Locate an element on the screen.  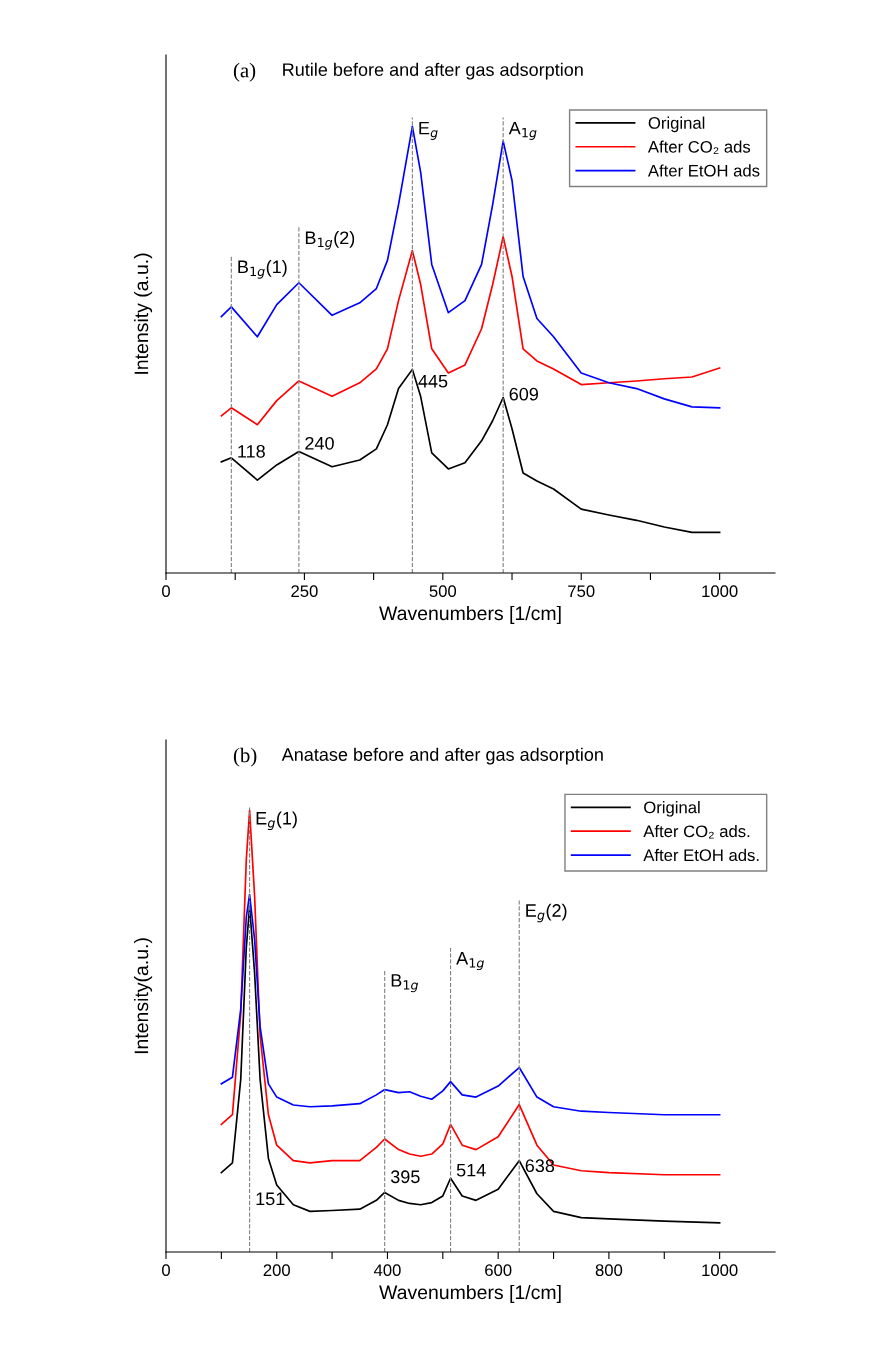
chart-title: (b) is located at coordinates (245, 757).